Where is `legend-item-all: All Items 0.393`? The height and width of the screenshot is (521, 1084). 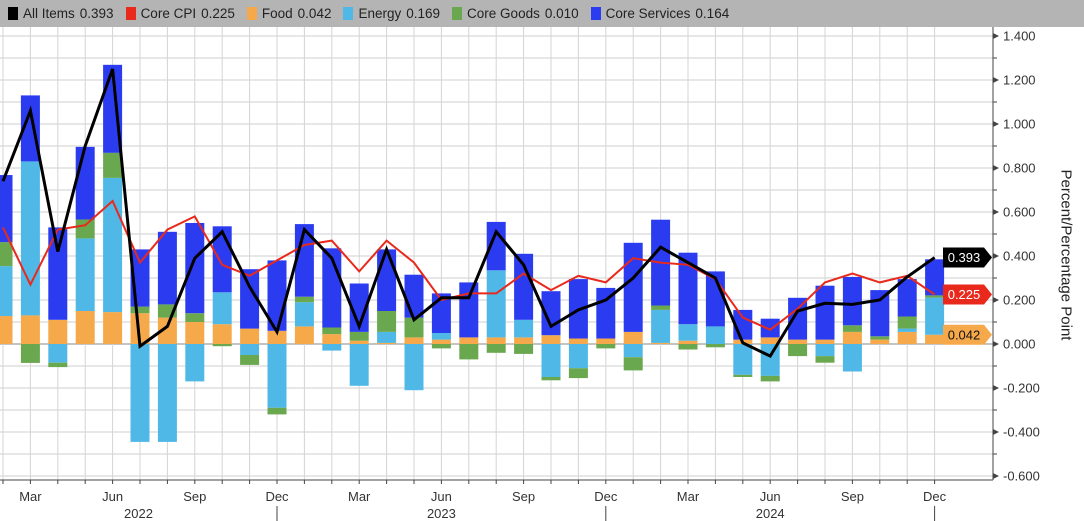
legend-item-all: All Items 0.393 is located at coordinates (61, 13).